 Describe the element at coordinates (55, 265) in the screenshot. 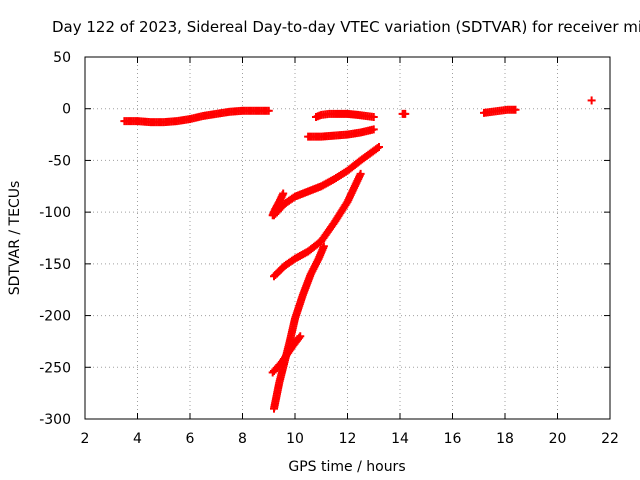

I see `y-tick-label: -150` at that location.